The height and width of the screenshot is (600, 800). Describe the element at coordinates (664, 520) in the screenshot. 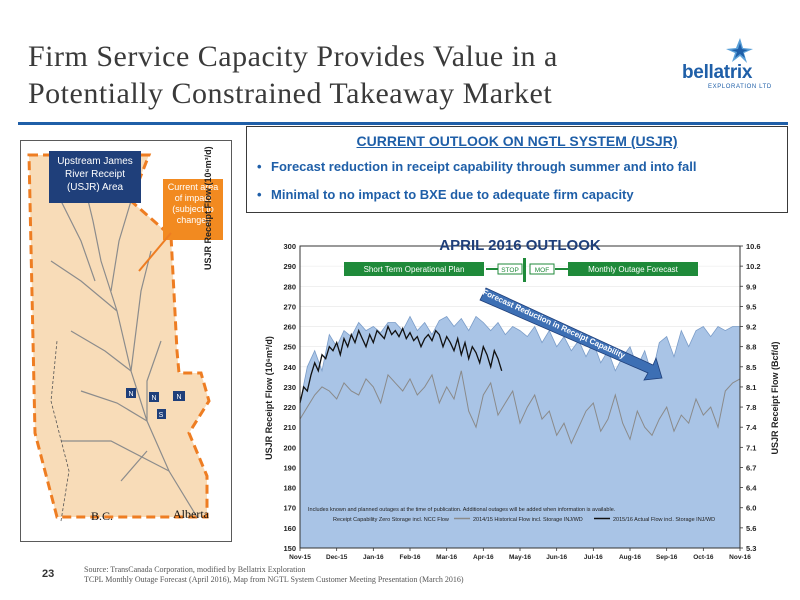

I see `legend-label-actual: 2015/16 Actual Flow incl. Storage INJ/WD` at that location.